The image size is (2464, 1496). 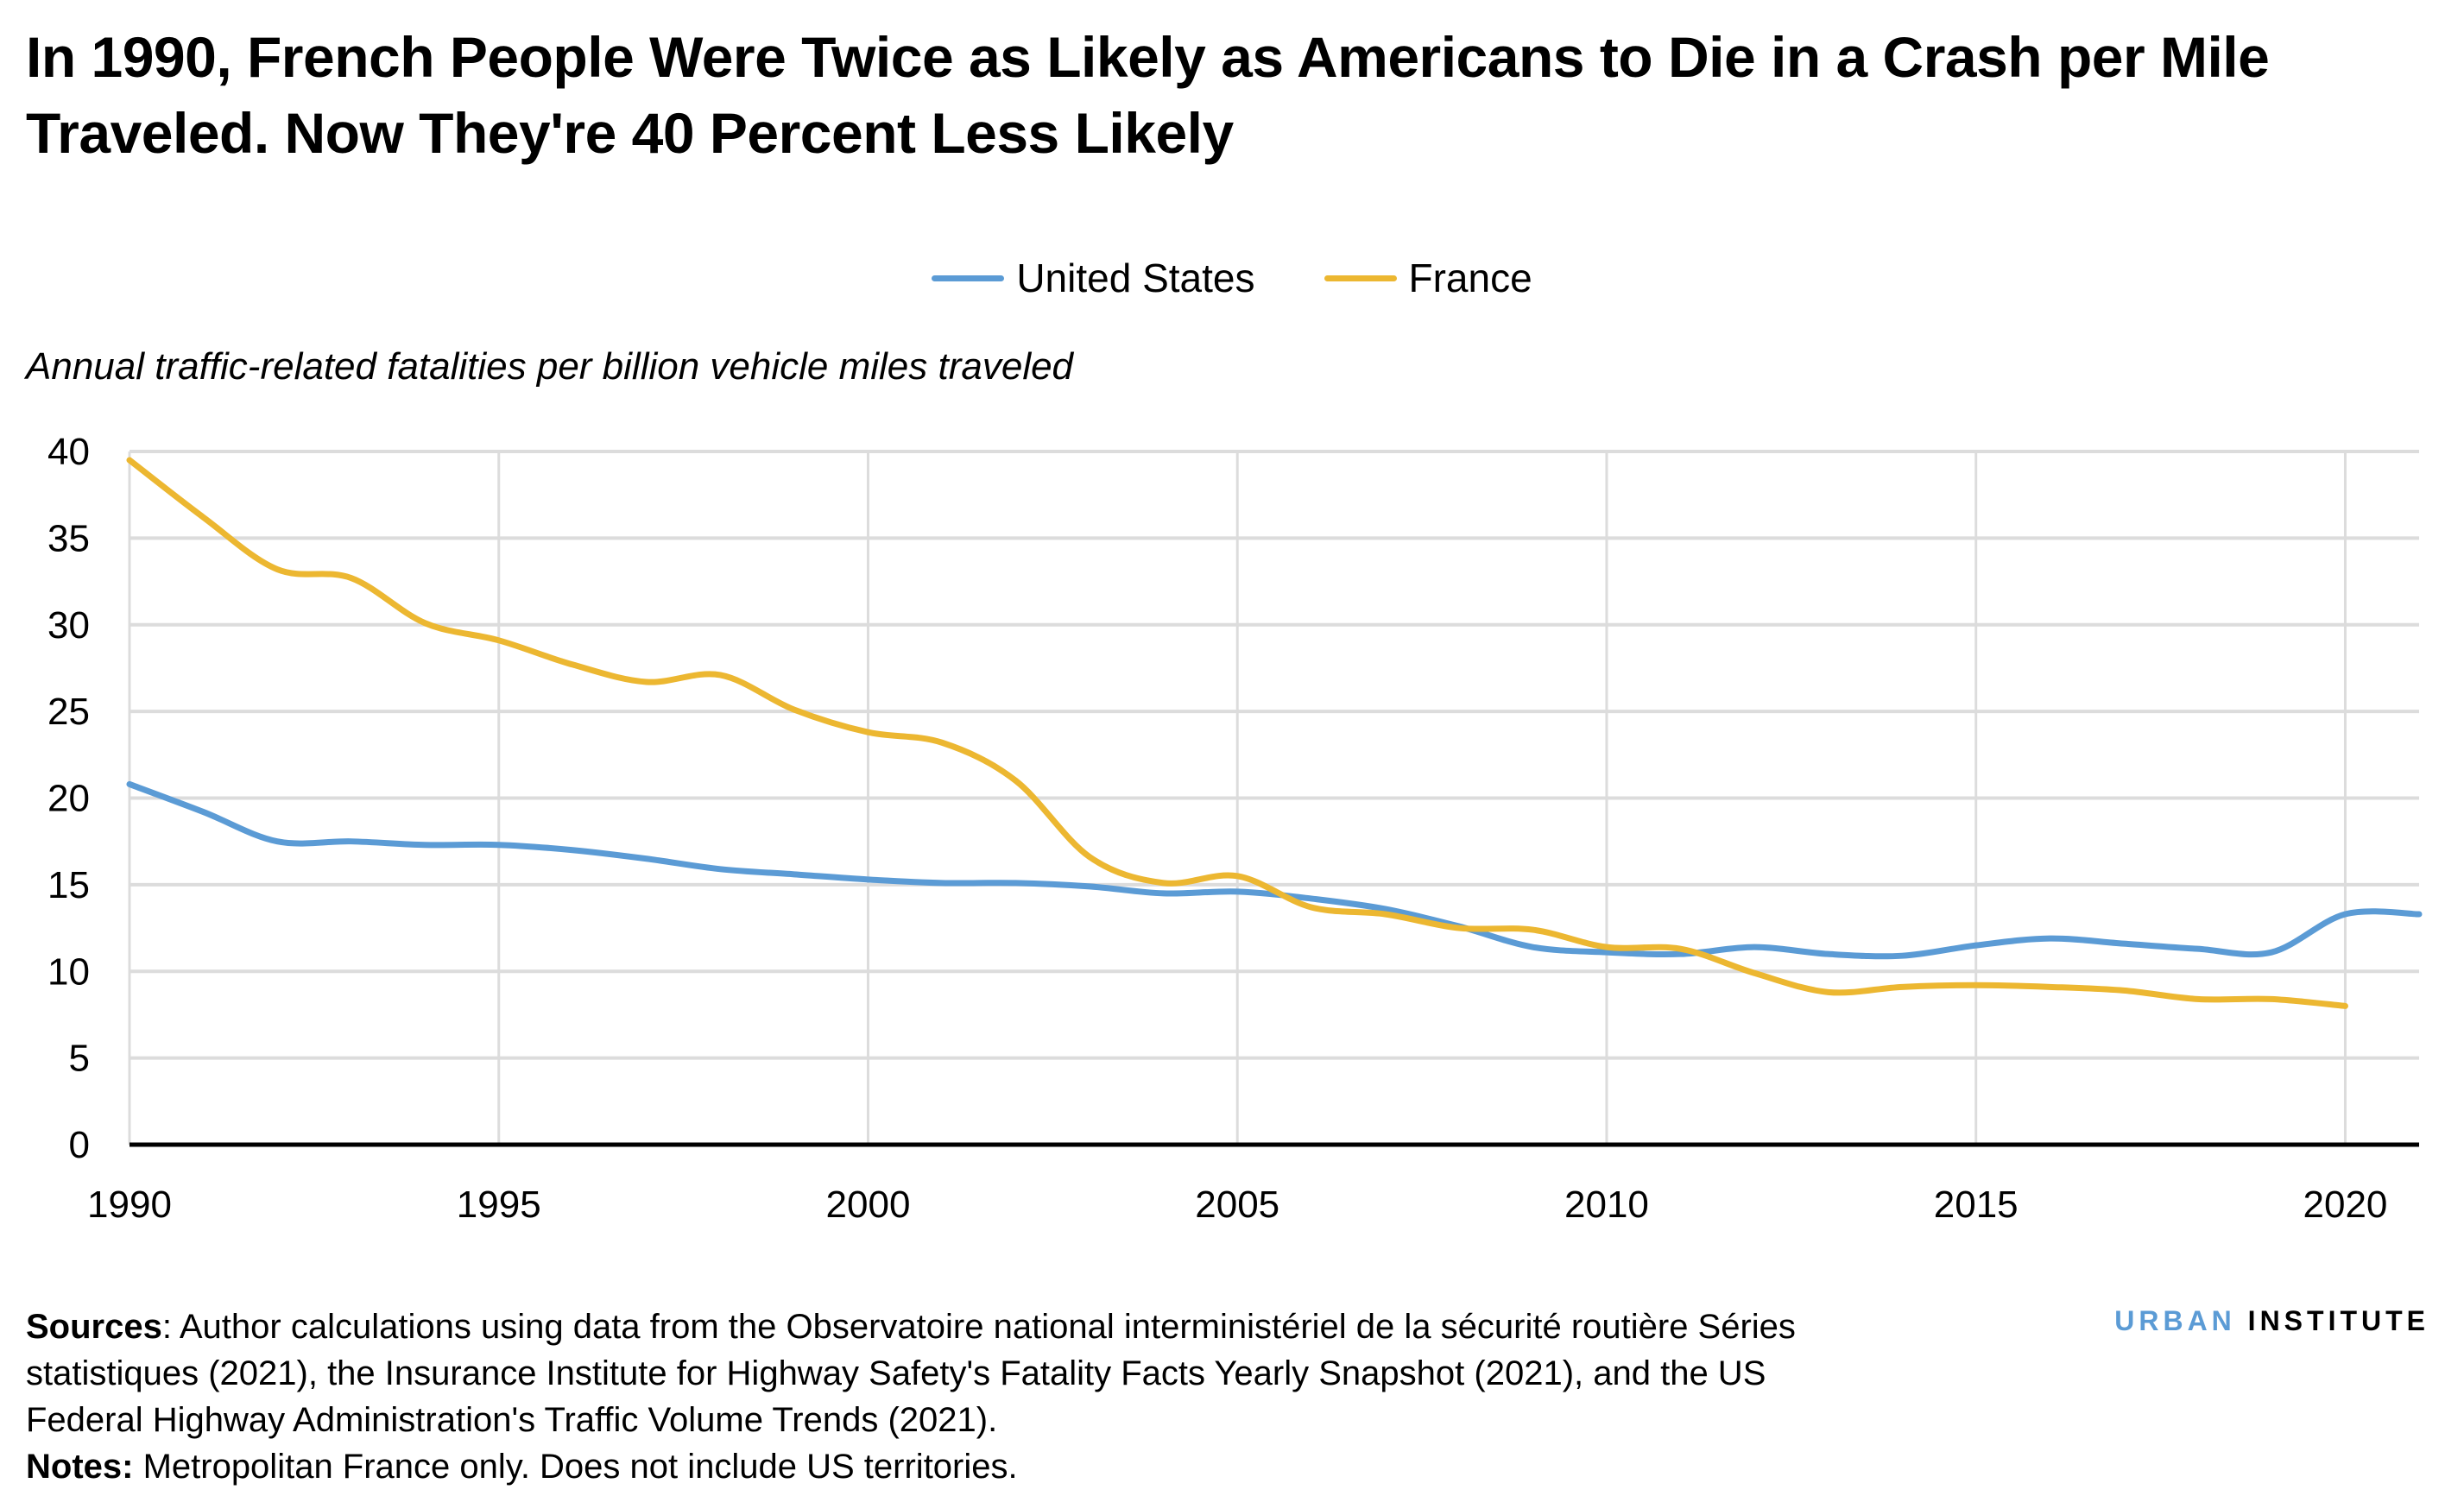 I want to click on x-tick-label: 2015, so click(x=1976, y=1205).